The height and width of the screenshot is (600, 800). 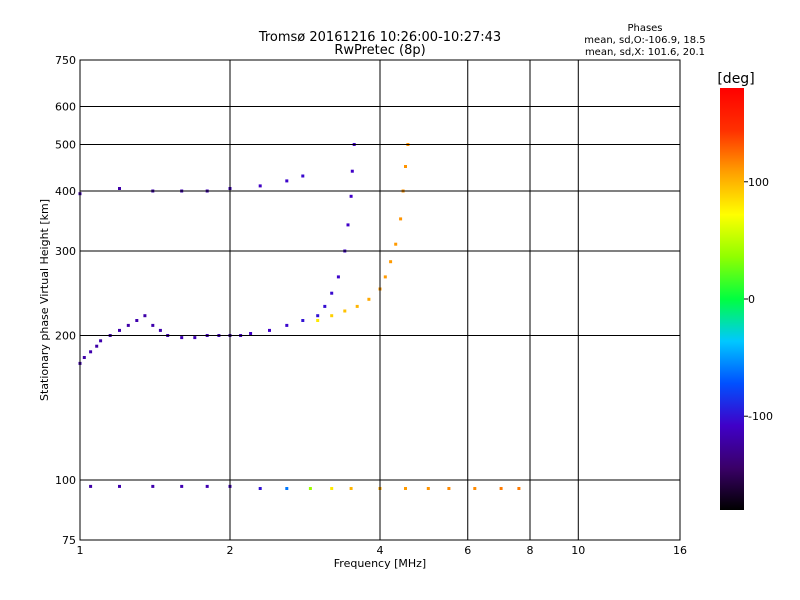 What do you see at coordinates (735, 79) in the screenshot?
I see `colorbar-label: [deg]` at bounding box center [735, 79].